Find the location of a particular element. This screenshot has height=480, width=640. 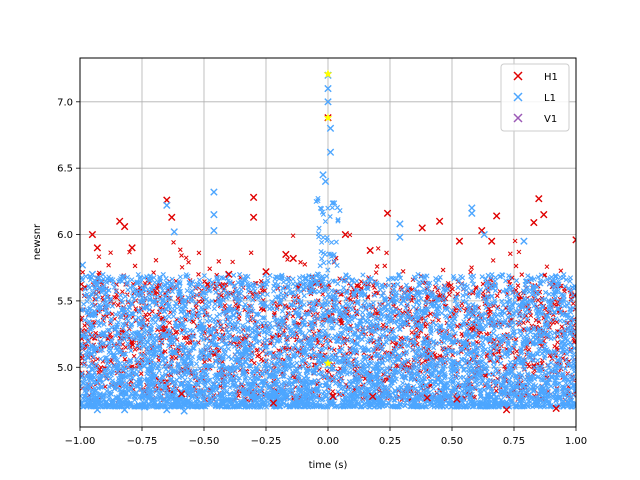

x-tick-label: 0.00 is located at coordinates (328, 441).